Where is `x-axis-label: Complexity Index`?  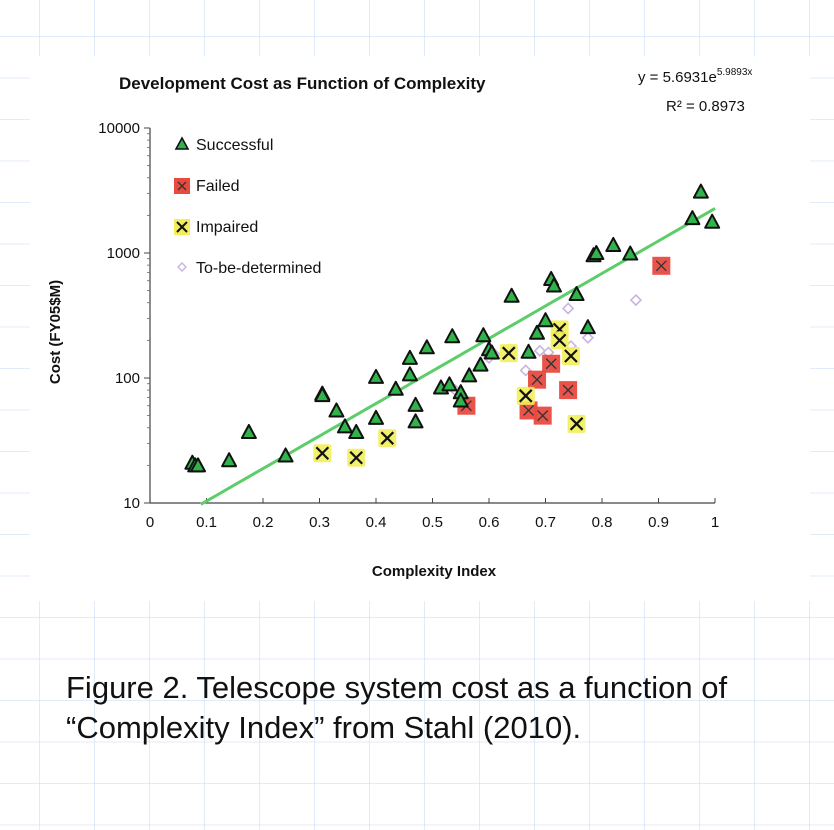 x-axis-label: Complexity Index is located at coordinates (434, 571).